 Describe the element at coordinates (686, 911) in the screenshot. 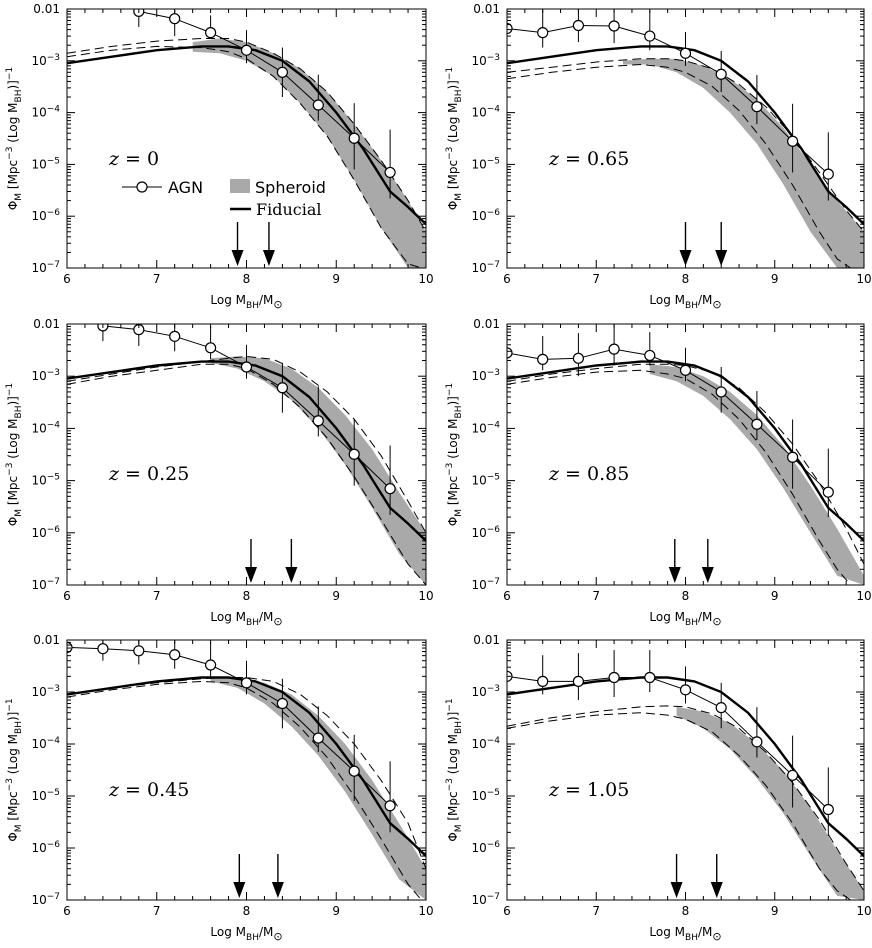

I see `x-tick-label: 8` at that location.